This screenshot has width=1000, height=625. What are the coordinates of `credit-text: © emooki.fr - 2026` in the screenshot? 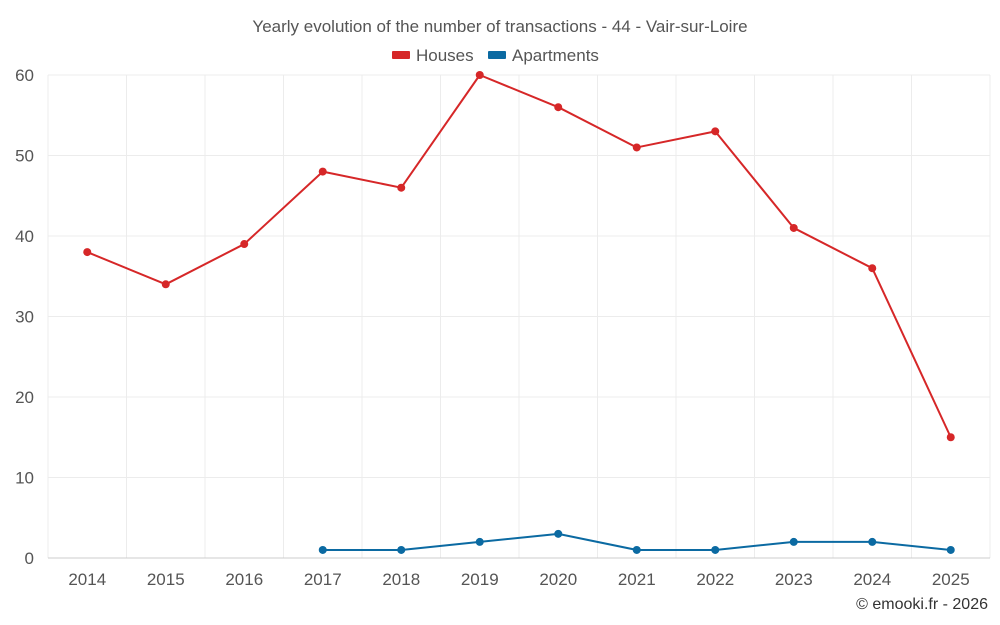 It's located at (922, 604).